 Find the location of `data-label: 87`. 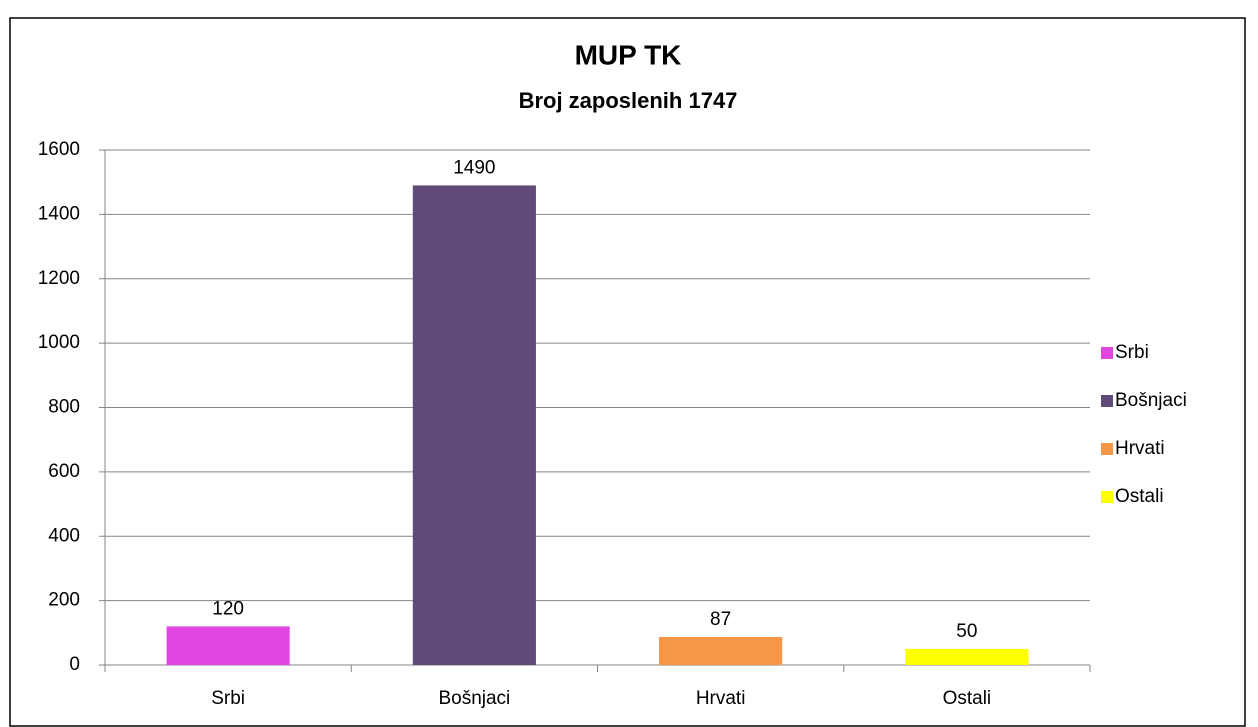

data-label: 87 is located at coordinates (720, 619).